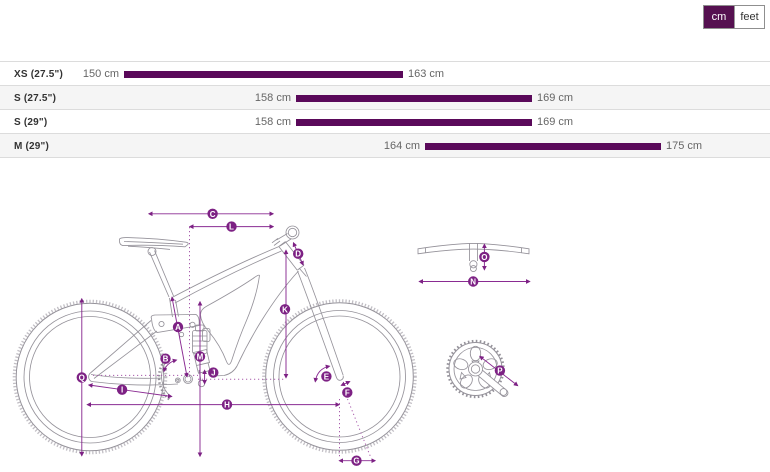 This screenshot has width=770, height=472. Describe the element at coordinates (347, 393) in the screenshot. I see `svg-text: F` at that location.